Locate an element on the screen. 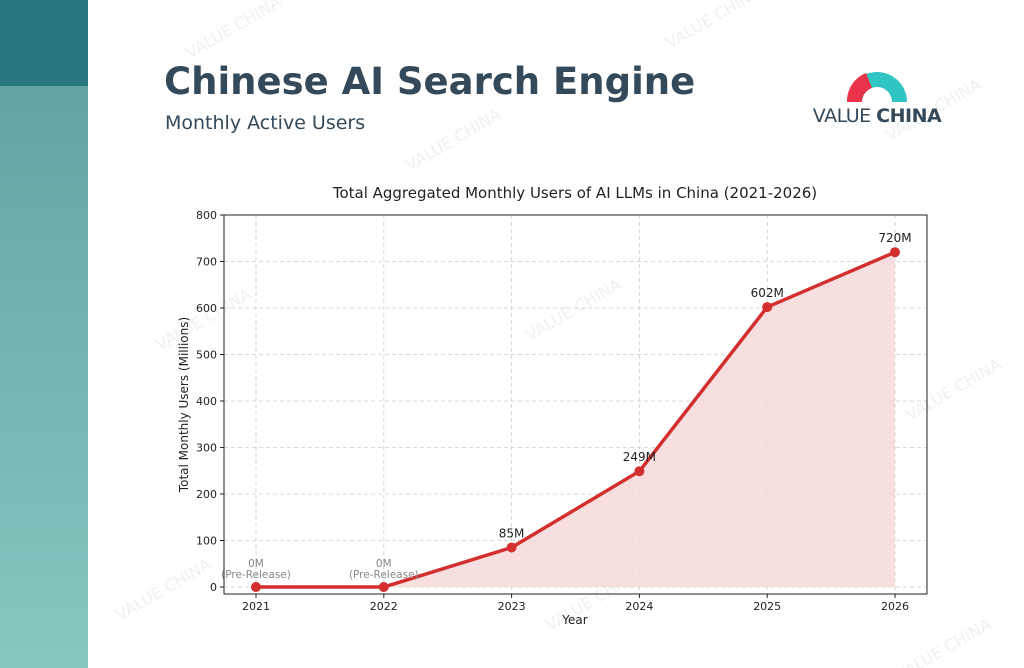 This screenshot has width=1024, height=668. x-axis-label: Year is located at coordinates (574, 620).